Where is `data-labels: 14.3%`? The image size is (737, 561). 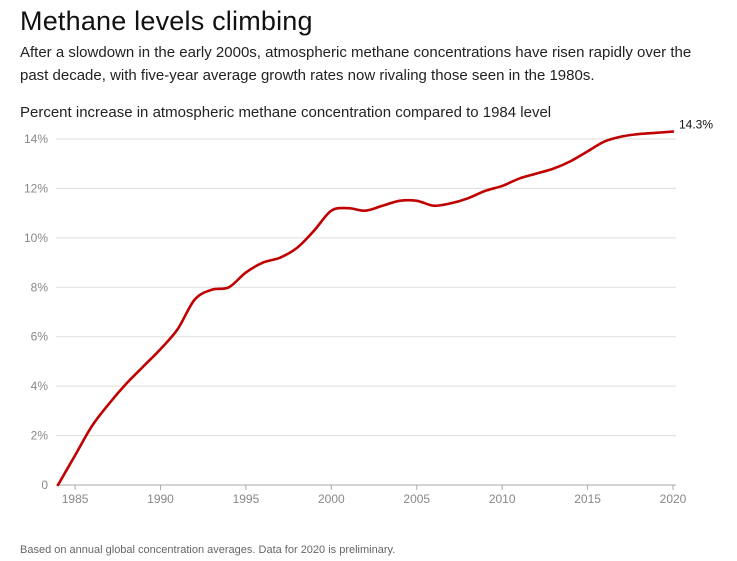
data-labels: 14.3% is located at coordinates (696, 125).